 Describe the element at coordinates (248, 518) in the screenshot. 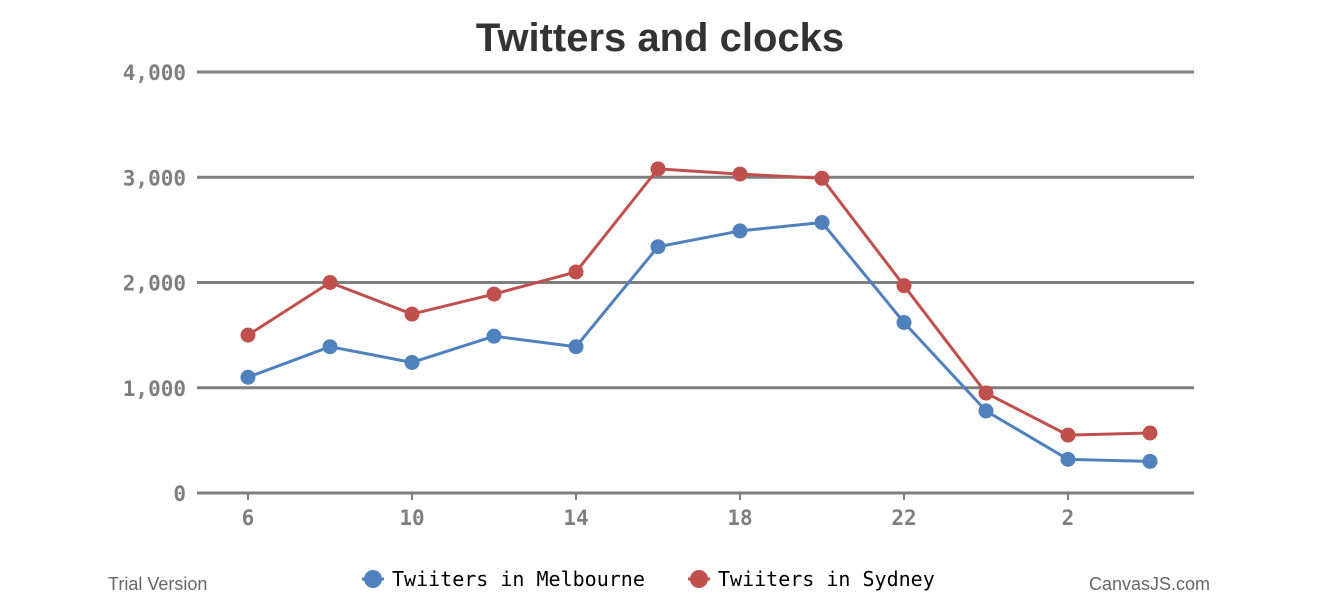

I see `x-tick-label: 6` at that location.